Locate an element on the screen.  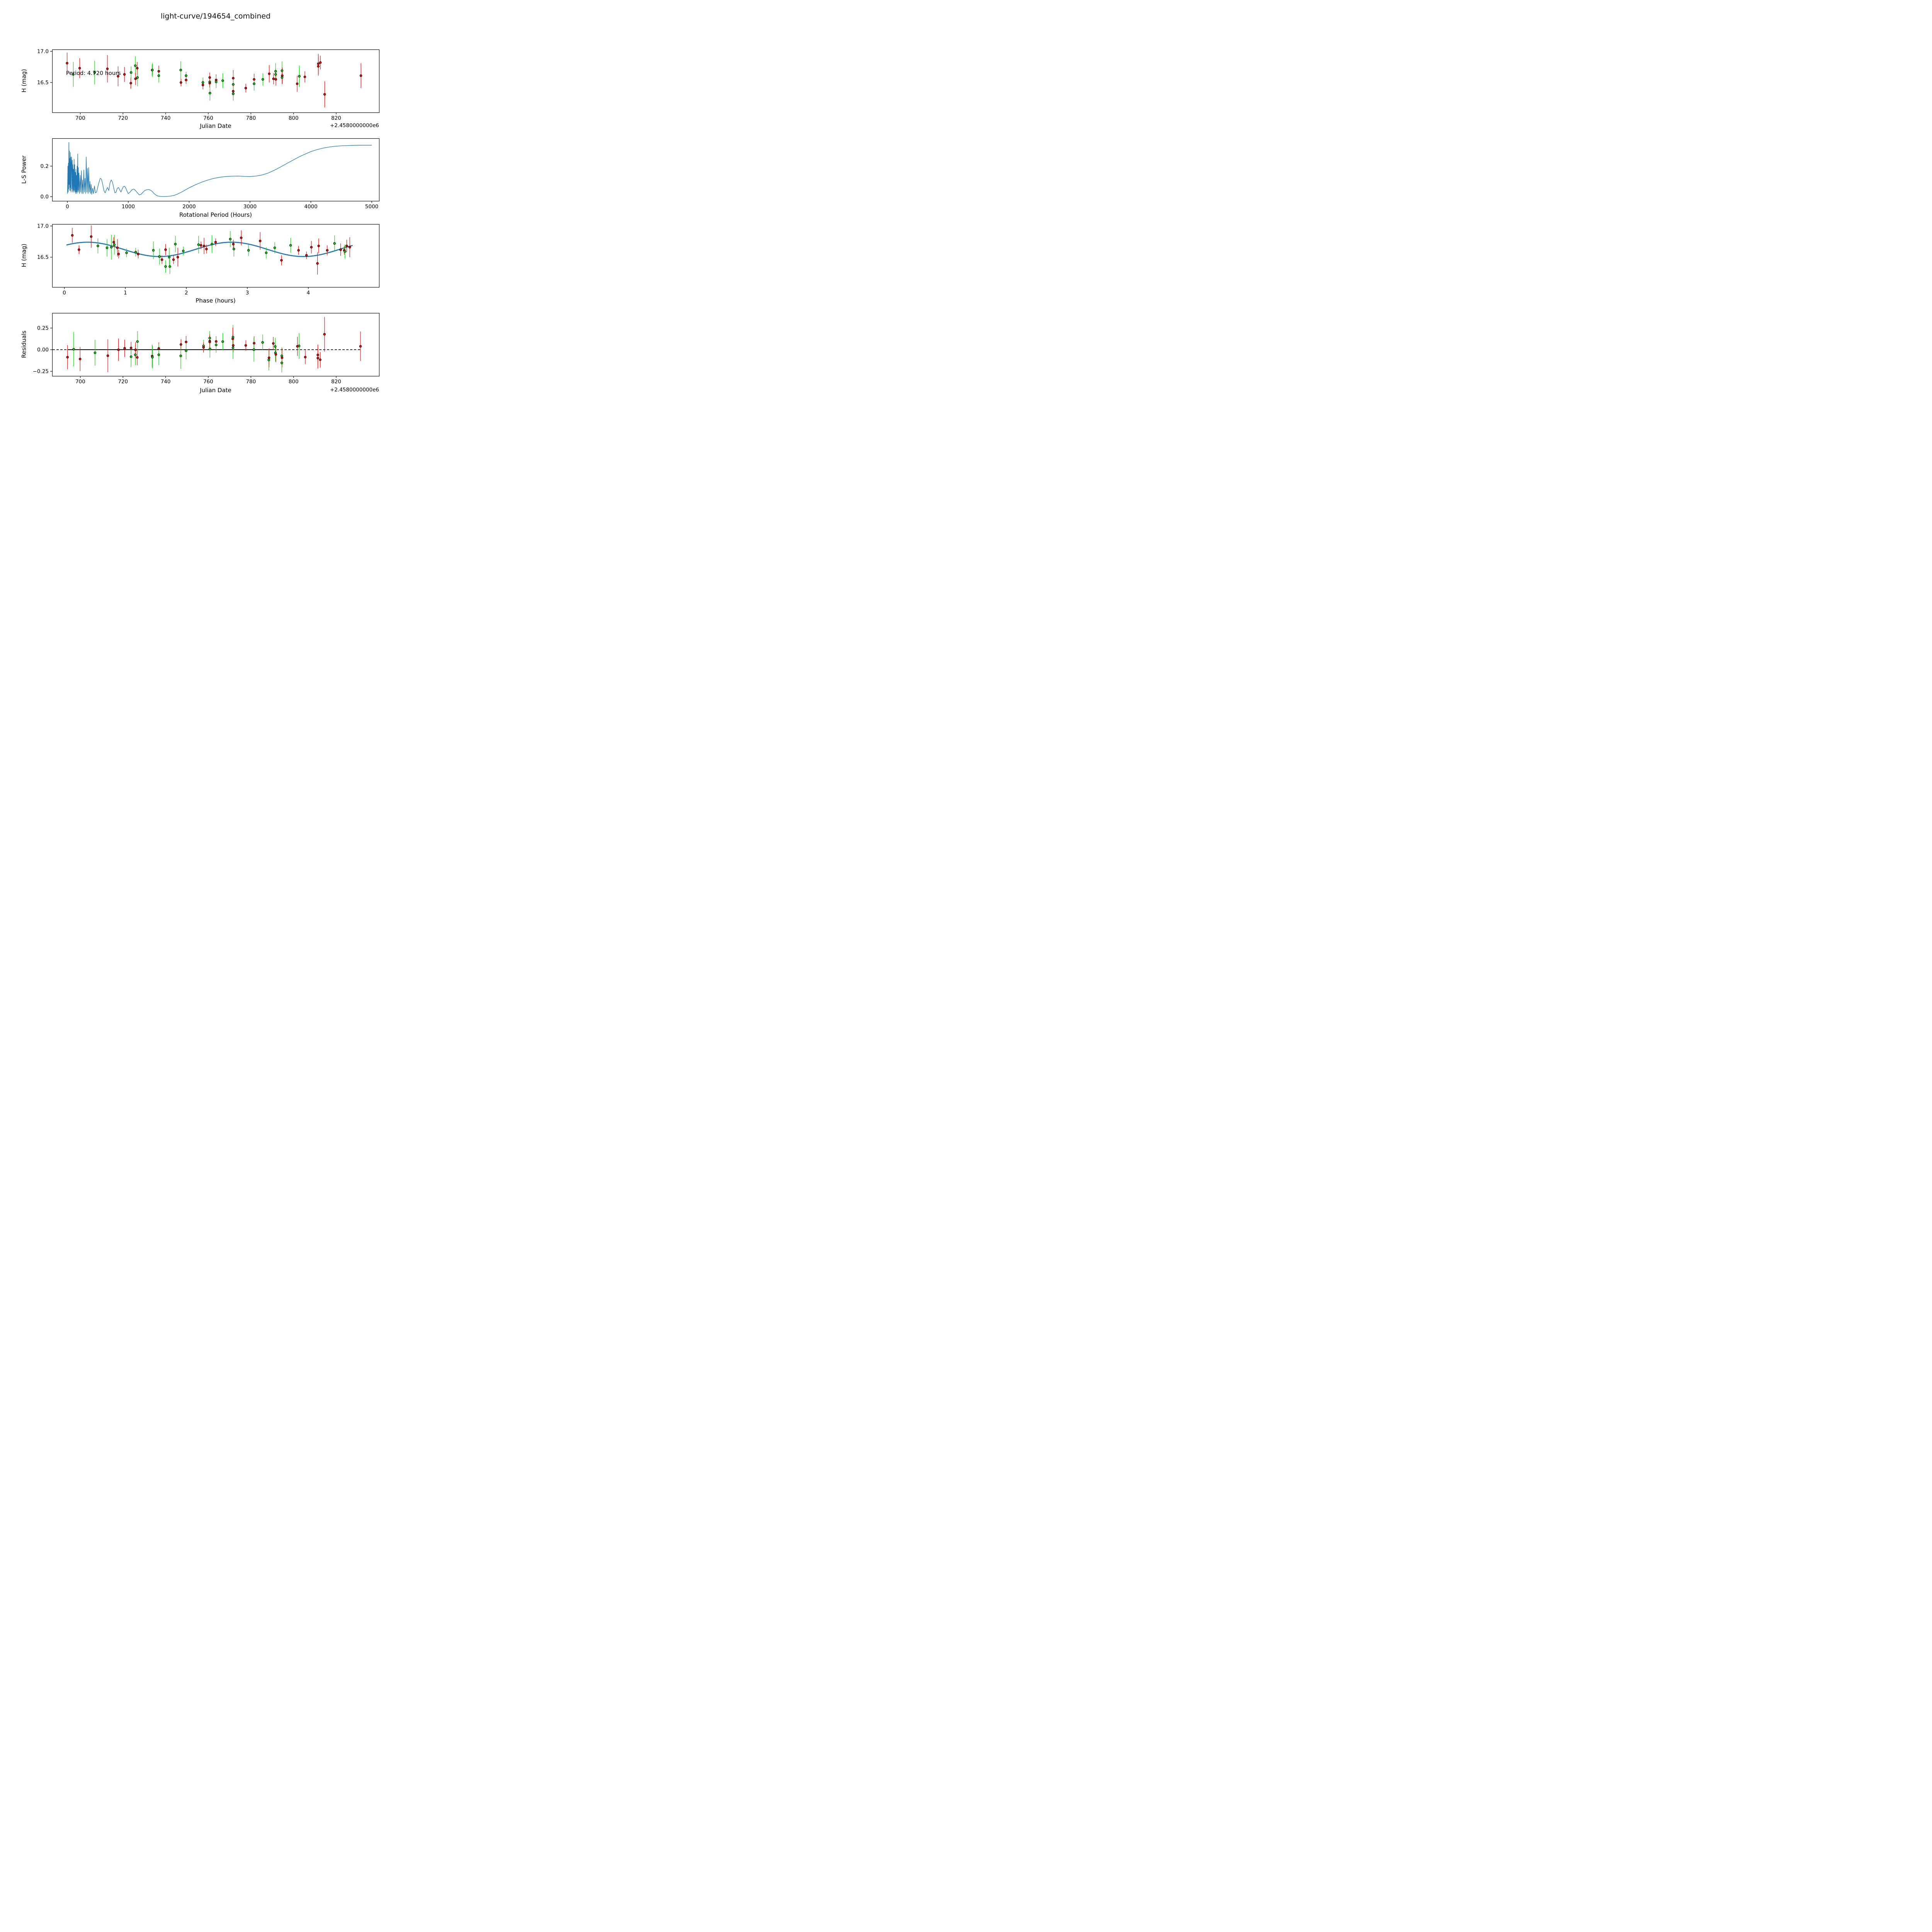
phase-lightcurve-frame is located at coordinates (216, 256).